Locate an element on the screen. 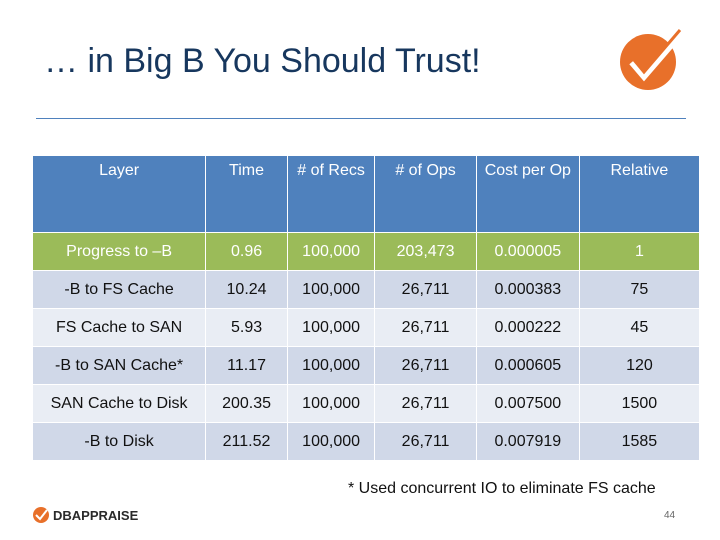 The image size is (720, 540). table-cell: 120 is located at coordinates (639, 365).